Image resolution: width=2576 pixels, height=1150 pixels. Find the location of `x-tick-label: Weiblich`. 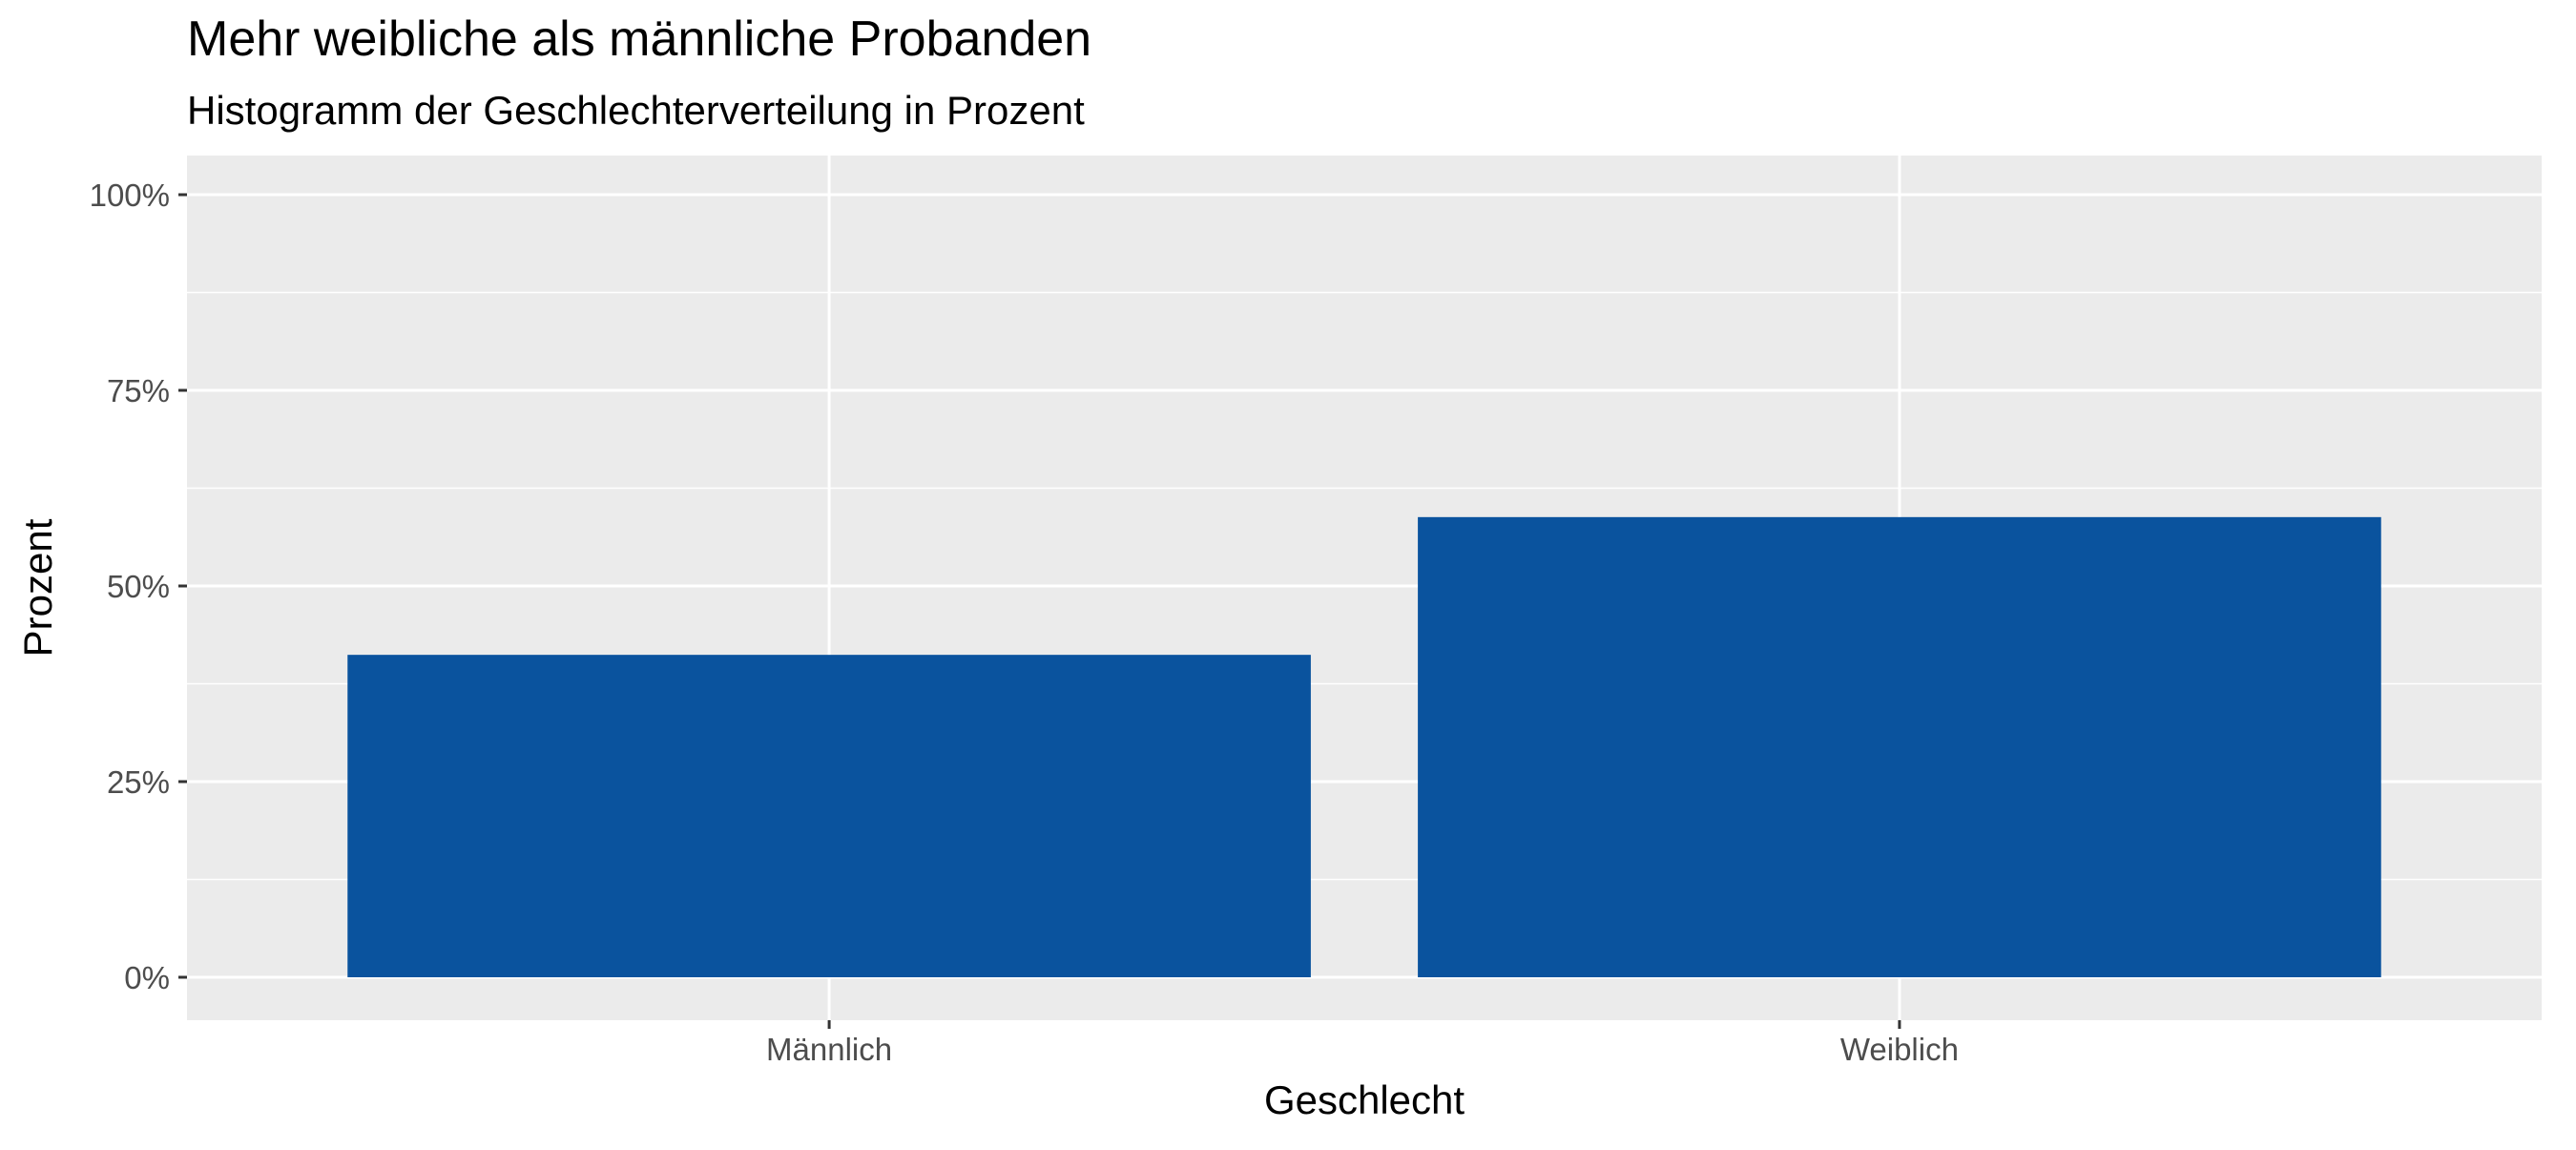

x-tick-label: Weiblich is located at coordinates (1899, 1049).